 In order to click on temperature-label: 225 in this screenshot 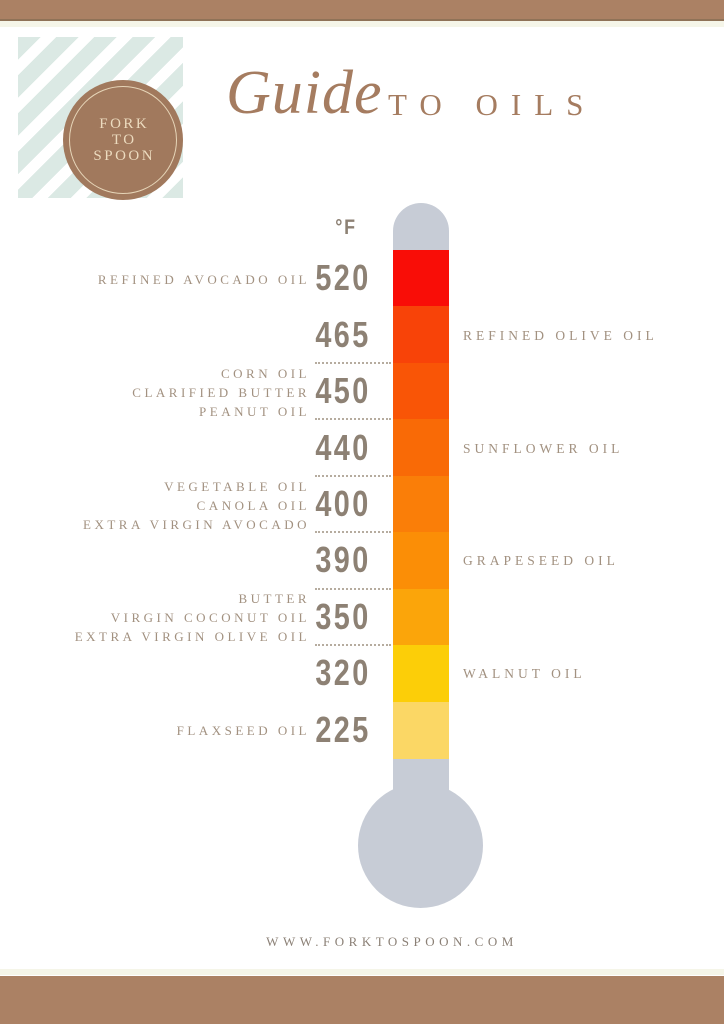, I will do `click(343, 729)`.